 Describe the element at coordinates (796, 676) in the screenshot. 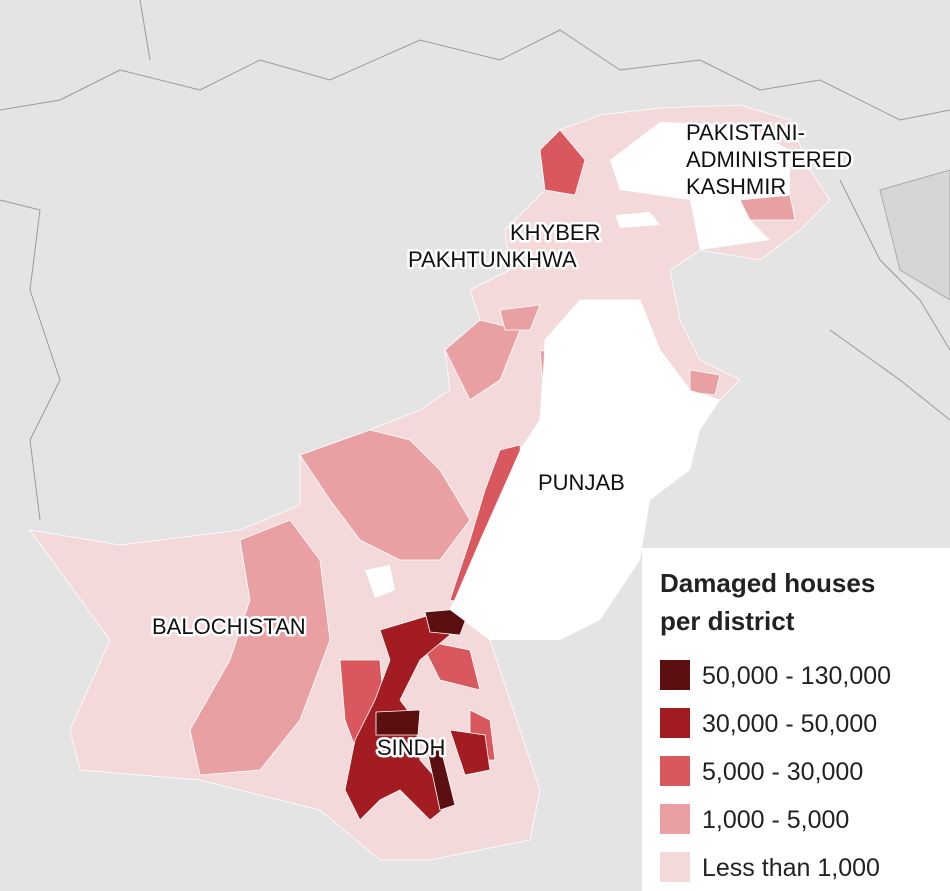

I see `legend-label: 50,000 - 130,000` at that location.